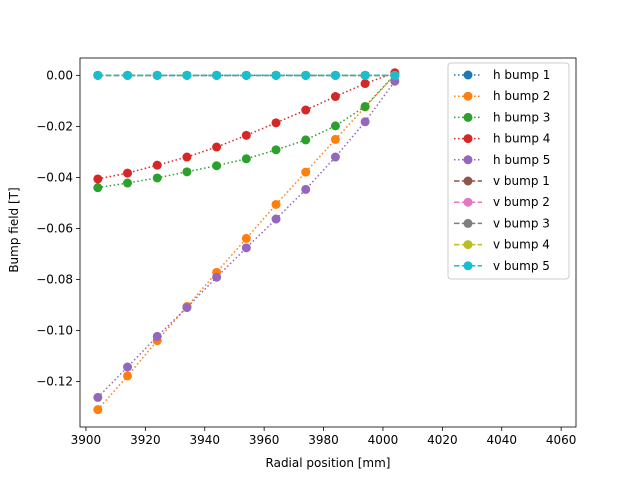 This screenshot has width=640, height=484. What do you see at coordinates (145, 440) in the screenshot?
I see `x-tick-label: 3920` at bounding box center [145, 440].